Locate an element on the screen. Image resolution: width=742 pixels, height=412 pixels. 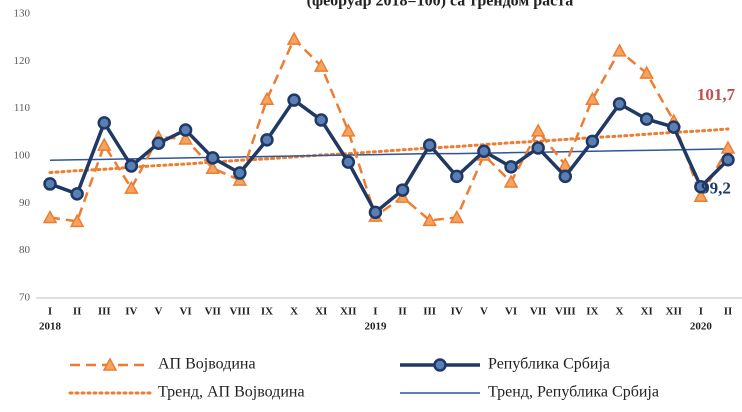
y-tick-label: 120 is located at coordinates (22, 61).